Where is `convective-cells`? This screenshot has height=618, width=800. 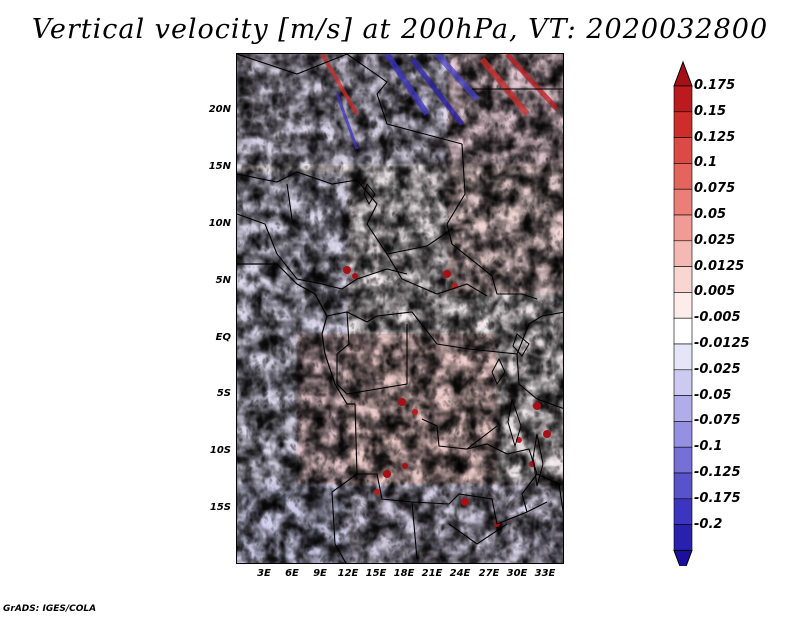
convective-cells is located at coordinates (447, 396).